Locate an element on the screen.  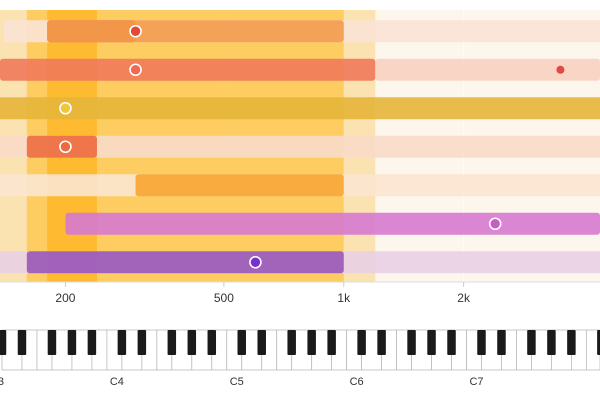
x-tick-label: 1k is located at coordinates (344, 298).